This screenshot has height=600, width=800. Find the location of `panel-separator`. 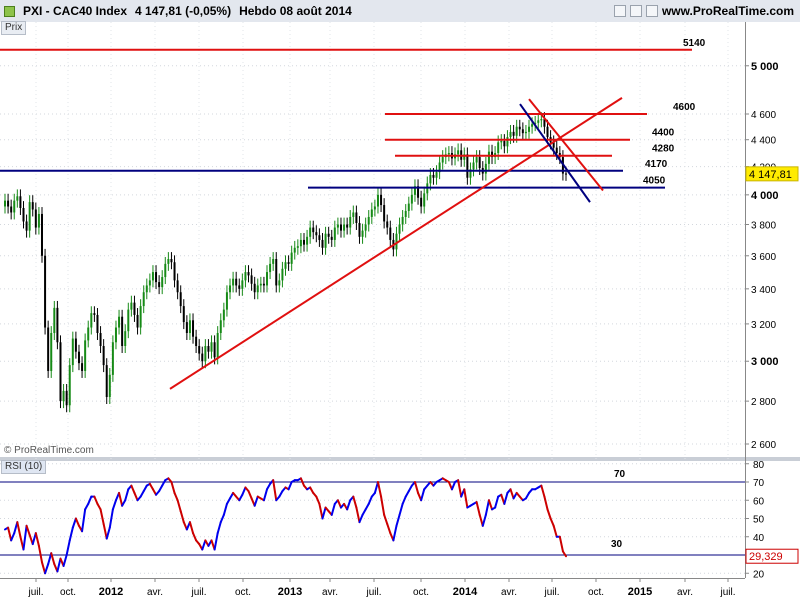

panel-separator is located at coordinates (400, 459).